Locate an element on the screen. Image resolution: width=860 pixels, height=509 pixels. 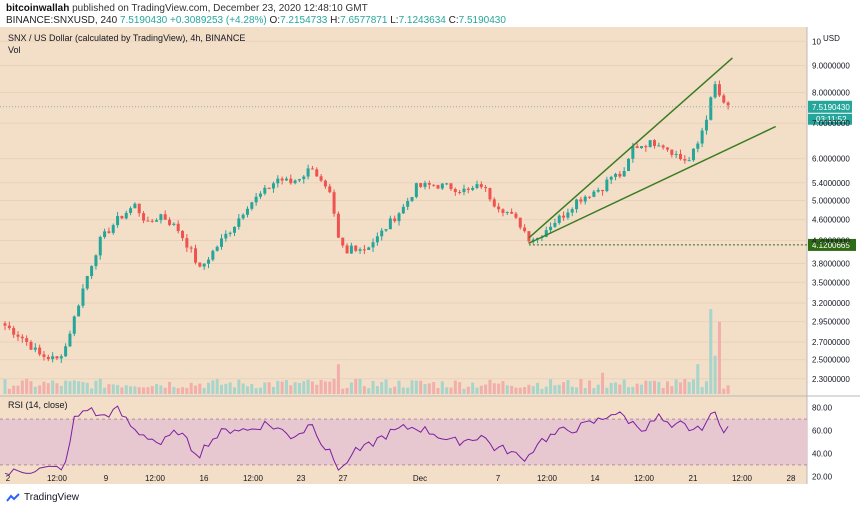
high-label: H: is located at coordinates (335, 20).